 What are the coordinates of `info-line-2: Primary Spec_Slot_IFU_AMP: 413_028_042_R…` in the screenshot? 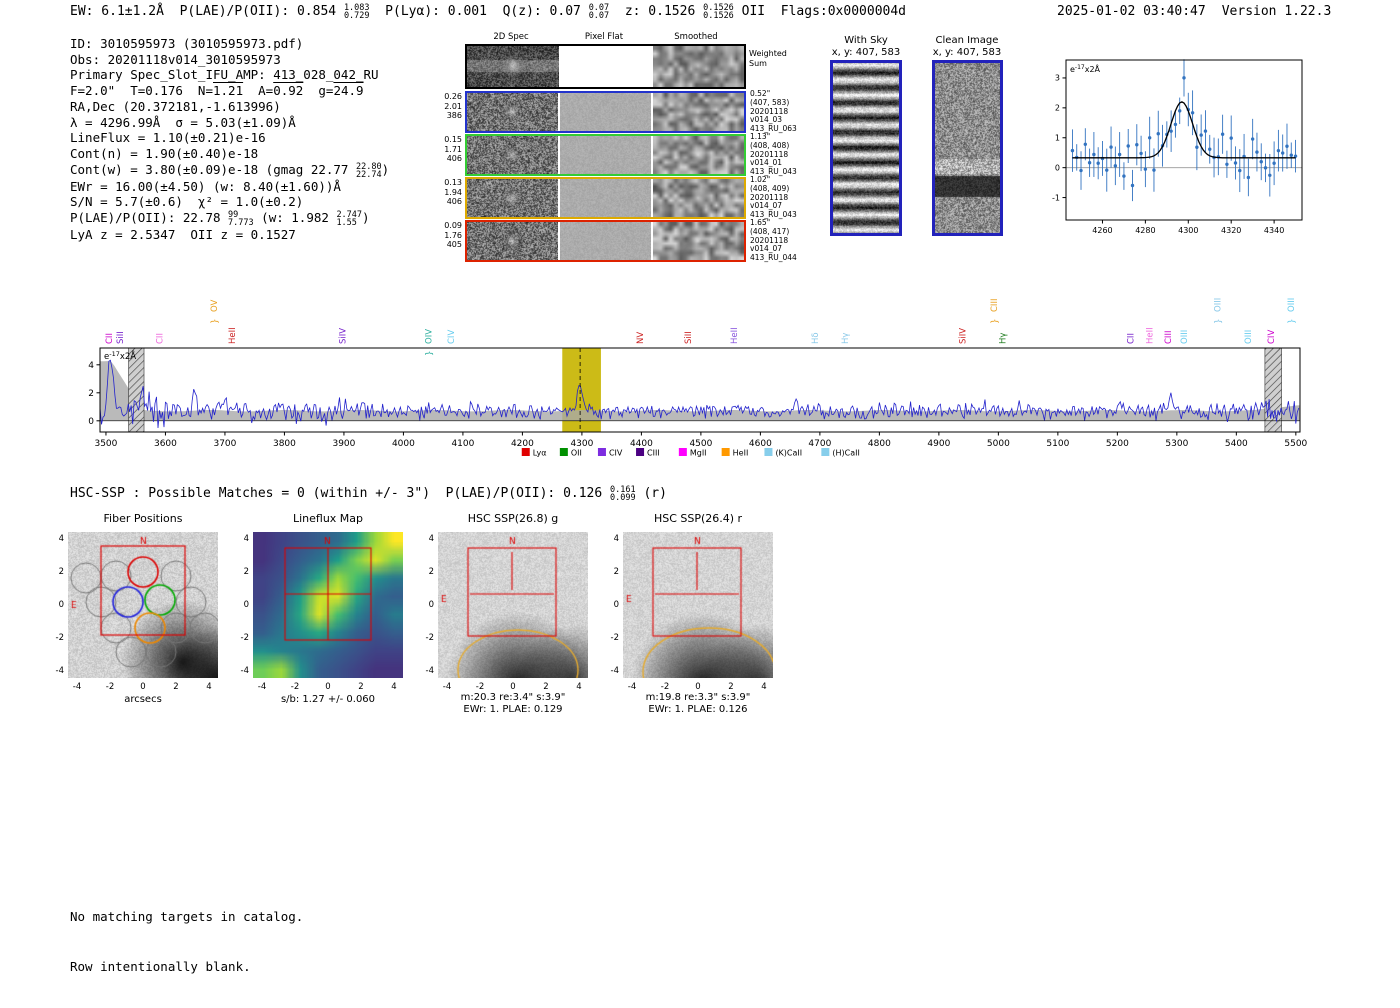 It's located at (224, 75).